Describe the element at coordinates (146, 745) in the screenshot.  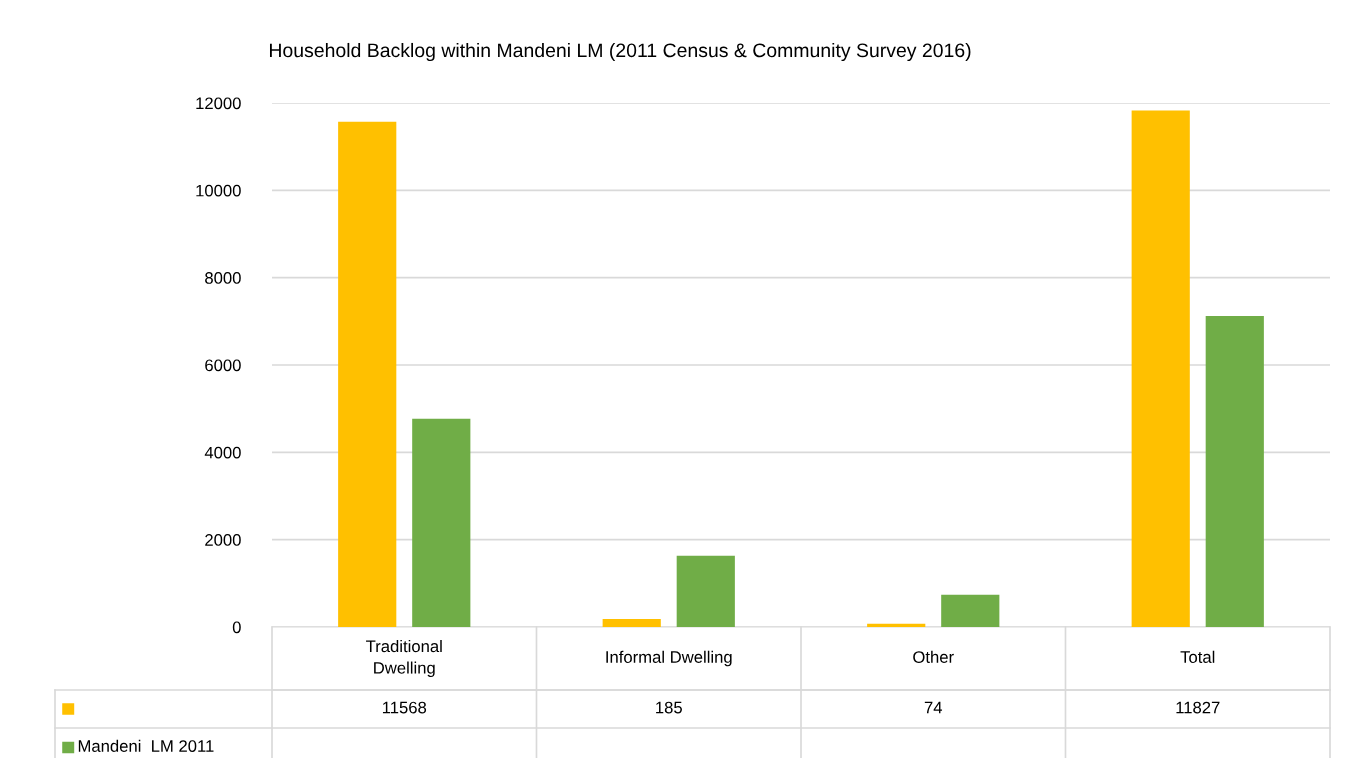
I see `legend-label: Mandeni LM 2011` at that location.